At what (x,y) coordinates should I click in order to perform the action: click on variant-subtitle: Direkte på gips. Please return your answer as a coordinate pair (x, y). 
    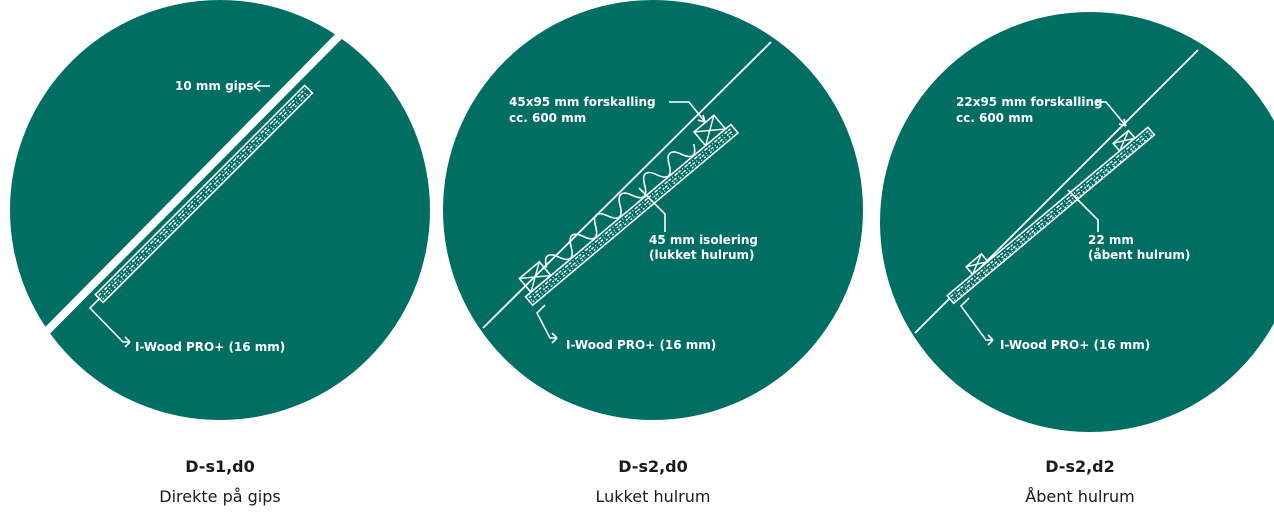
    Looking at the image, I should click on (220, 496).